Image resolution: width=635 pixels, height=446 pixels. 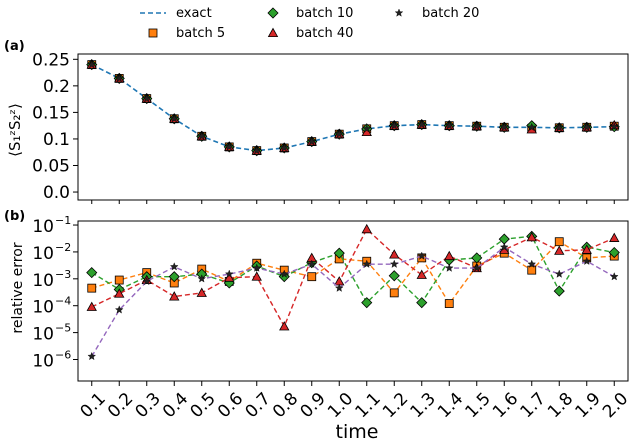 What do you see at coordinates (258, 405) in the screenshot?
I see `panel-b-xtick-label-6: 0.7` at bounding box center [258, 405].